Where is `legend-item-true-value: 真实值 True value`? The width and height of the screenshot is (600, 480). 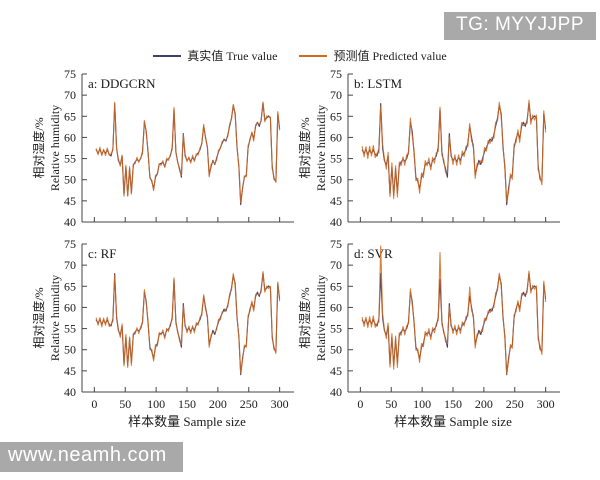 legend-item-true-value: 真实值 True value is located at coordinates (215, 55).